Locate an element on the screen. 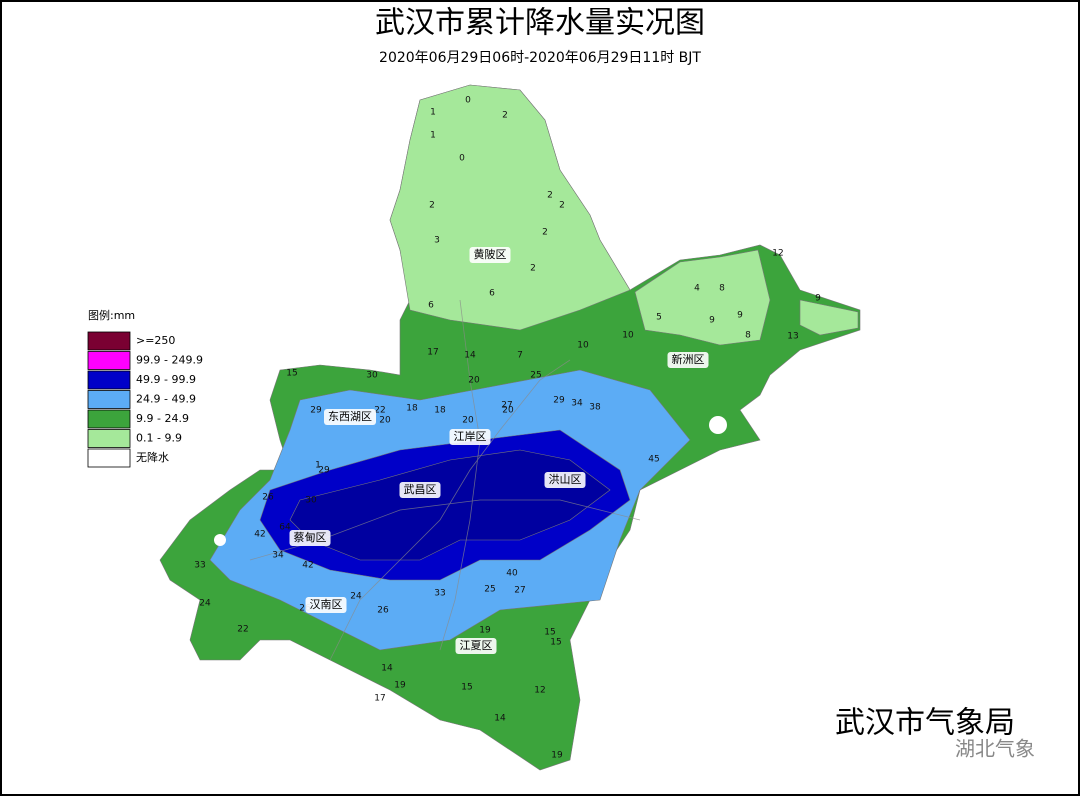 Image resolution: width=1080 pixels, height=796 pixels. legend-label: 9.9 - 24.9 is located at coordinates (162, 418).